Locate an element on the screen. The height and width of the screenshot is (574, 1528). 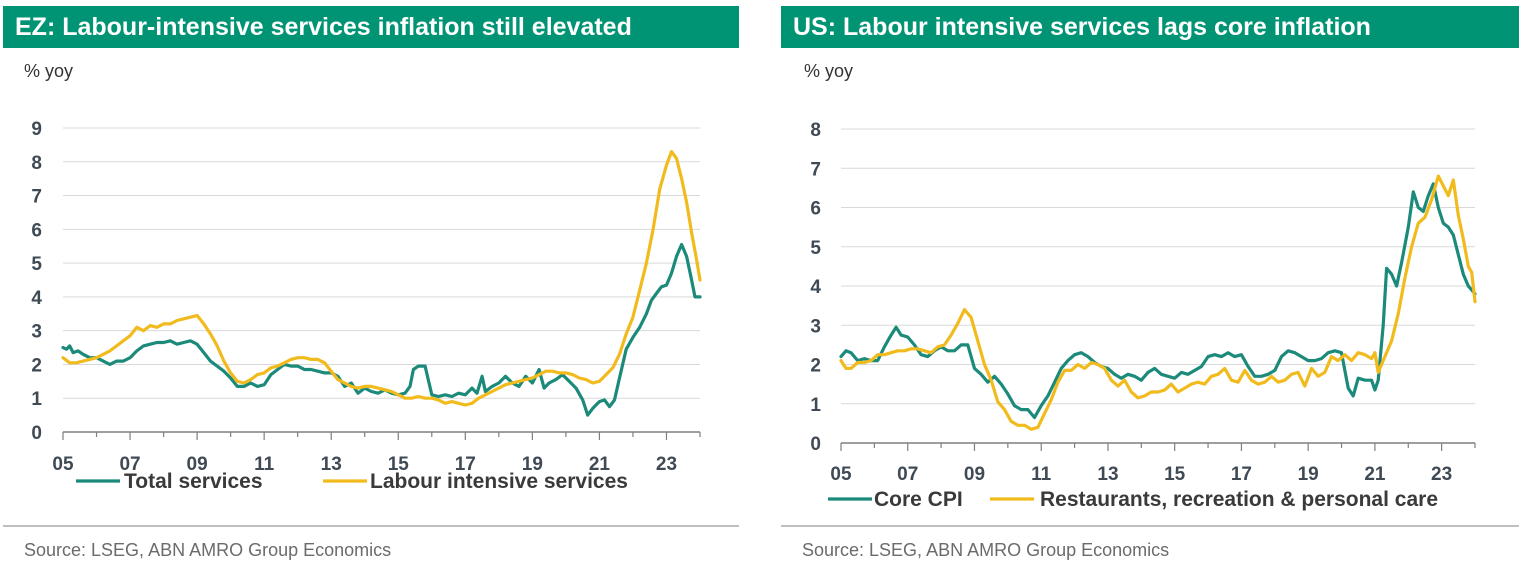
y-tick-label: 9 is located at coordinates (36, 129).